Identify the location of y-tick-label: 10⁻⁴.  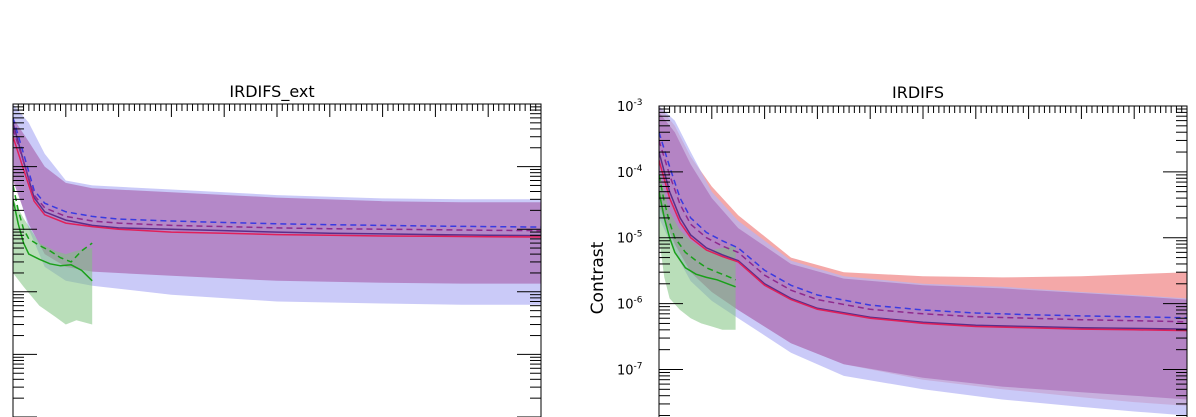
(630, 172).